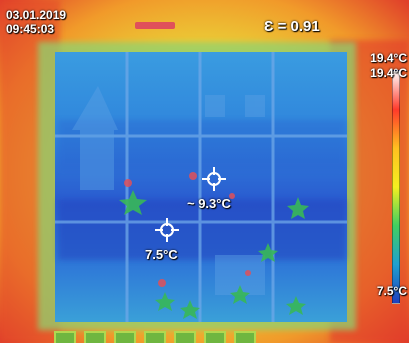 The width and height of the screenshot is (409, 343). Describe the element at coordinates (292, 26) in the screenshot. I see `emissivity-readout: Ɛ = 0.91` at that location.